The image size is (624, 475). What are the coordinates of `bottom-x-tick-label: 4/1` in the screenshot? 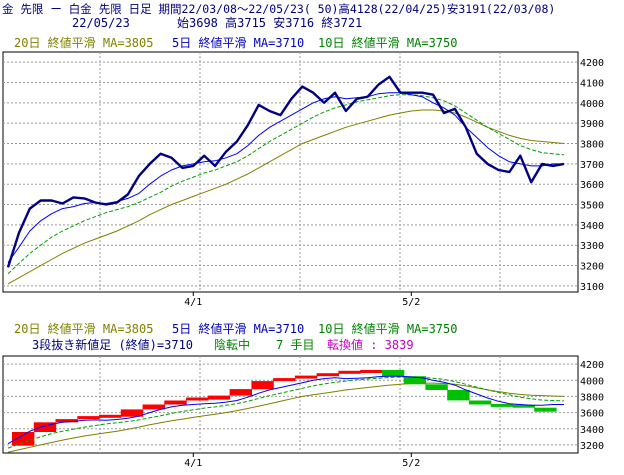 It's located at (193, 463).